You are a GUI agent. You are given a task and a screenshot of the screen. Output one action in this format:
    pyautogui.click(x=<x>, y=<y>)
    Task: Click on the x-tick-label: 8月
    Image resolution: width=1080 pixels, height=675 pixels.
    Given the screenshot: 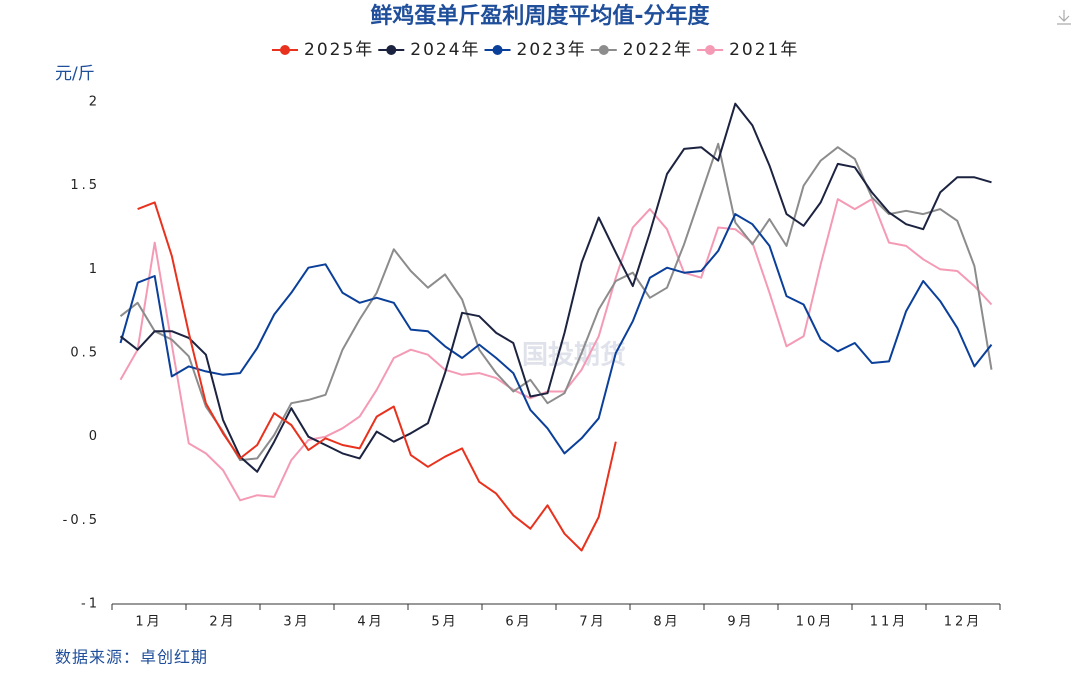 What is the action you would take?
    pyautogui.click(x=666, y=622)
    